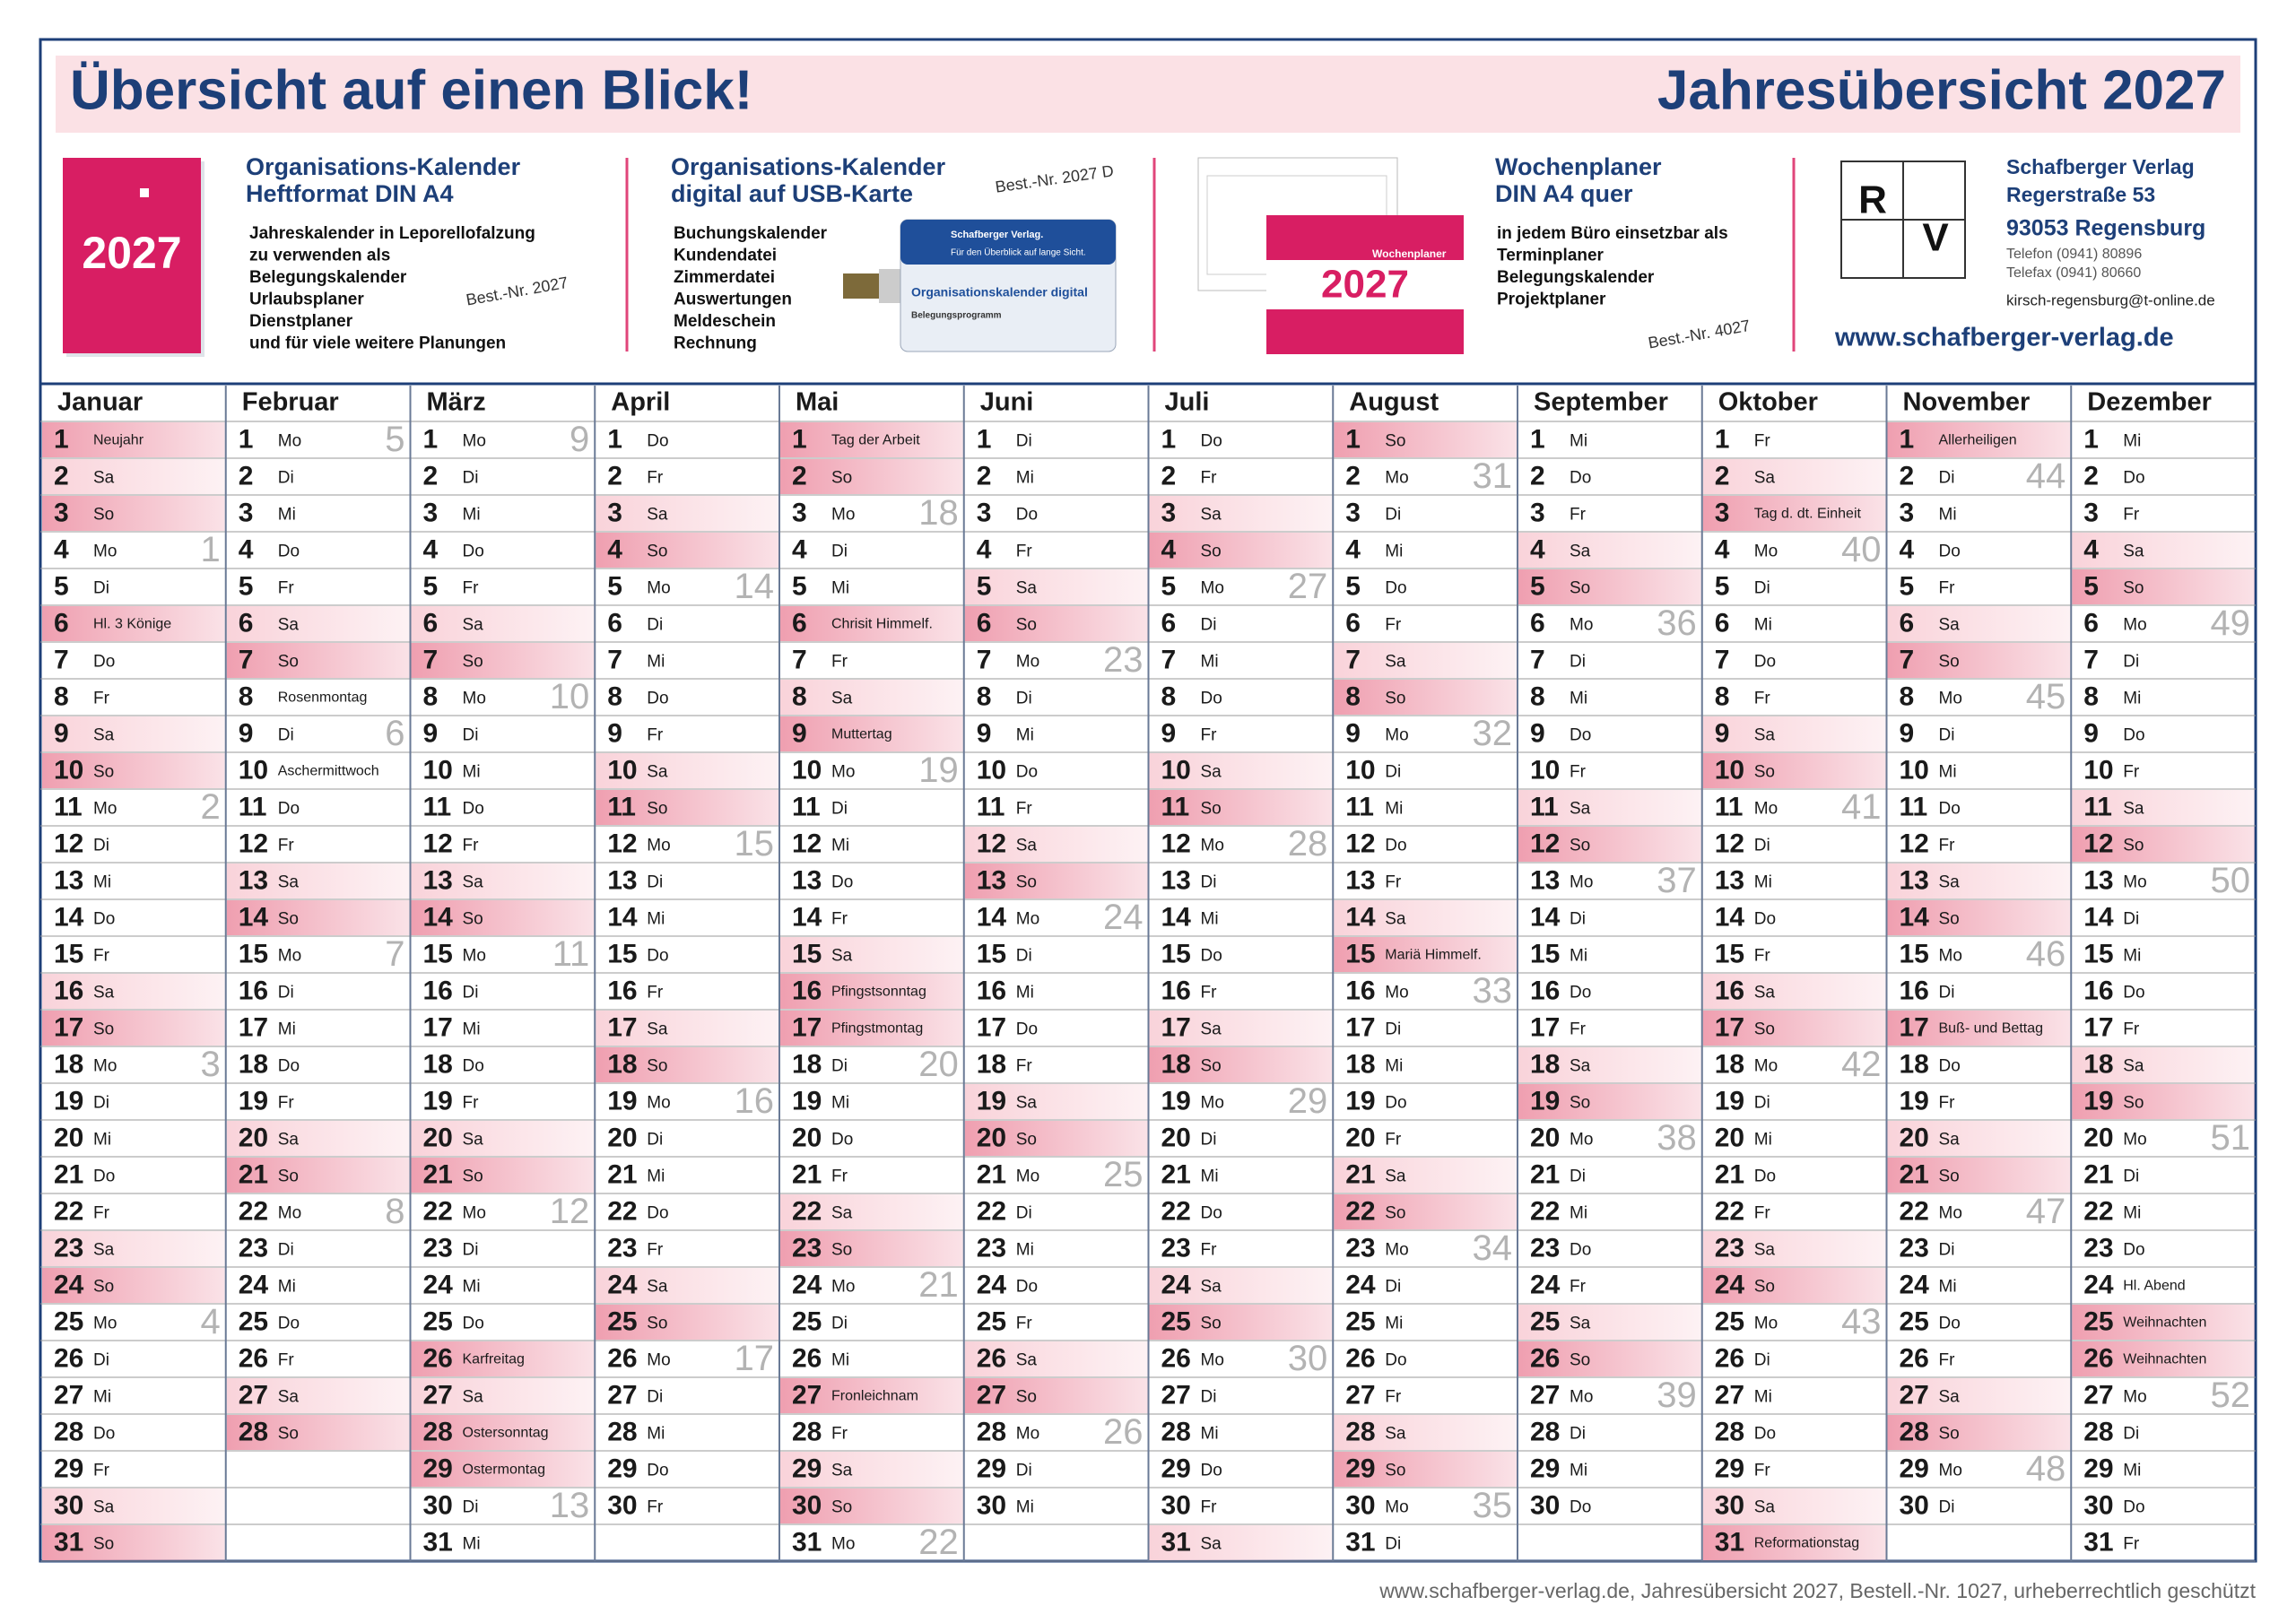 This screenshot has height=1623, width=2296. Describe the element at coordinates (61, 659) in the screenshot. I see `day-number: 7` at that location.